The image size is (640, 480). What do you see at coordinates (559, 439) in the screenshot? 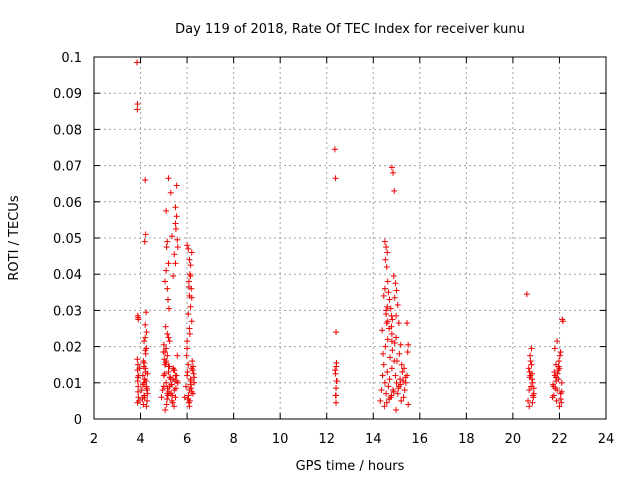
I see `x-tick-label: 22` at bounding box center [559, 439].